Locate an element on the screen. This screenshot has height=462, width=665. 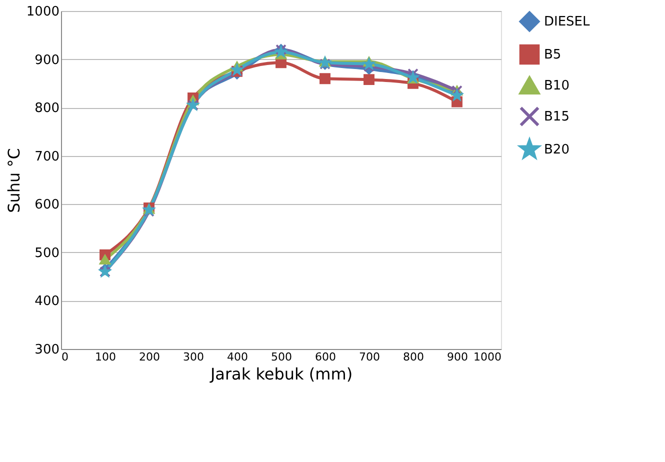
x-tick-label: 100 is located at coordinates (105, 357).